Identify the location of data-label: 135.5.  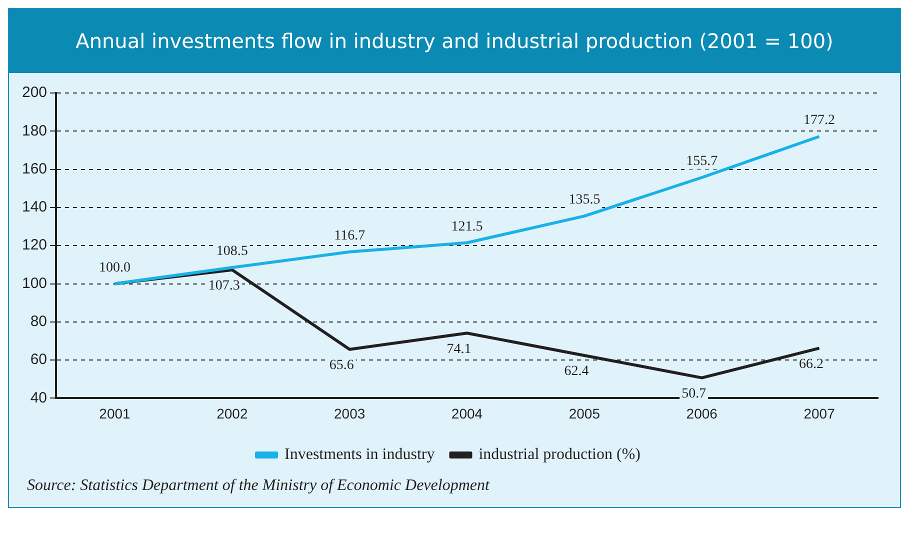
(584, 200).